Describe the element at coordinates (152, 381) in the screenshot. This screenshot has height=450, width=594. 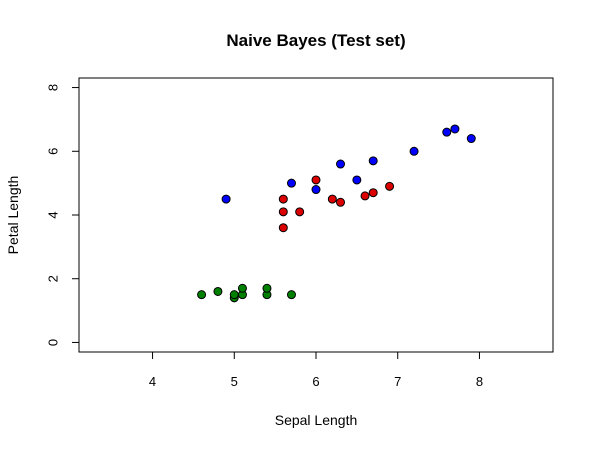
I see `x-tick-label: 4` at that location.